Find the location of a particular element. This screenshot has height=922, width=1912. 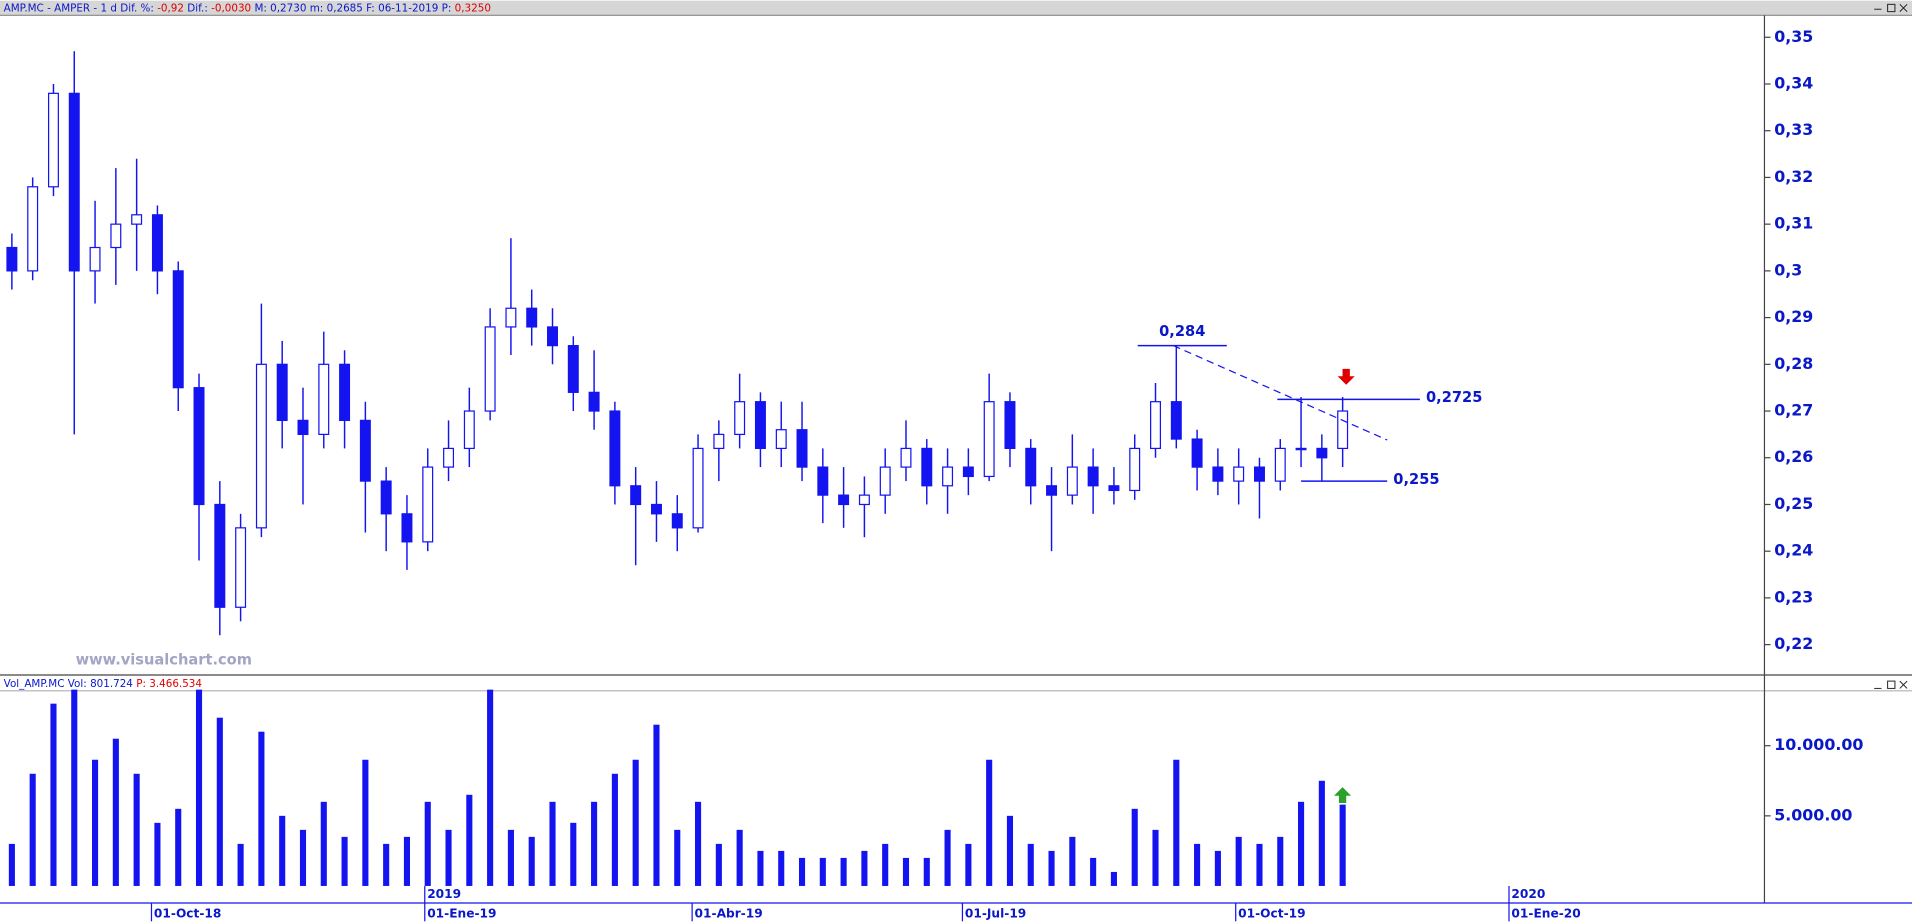

y-tick-label: 0,26 is located at coordinates (1793, 456).